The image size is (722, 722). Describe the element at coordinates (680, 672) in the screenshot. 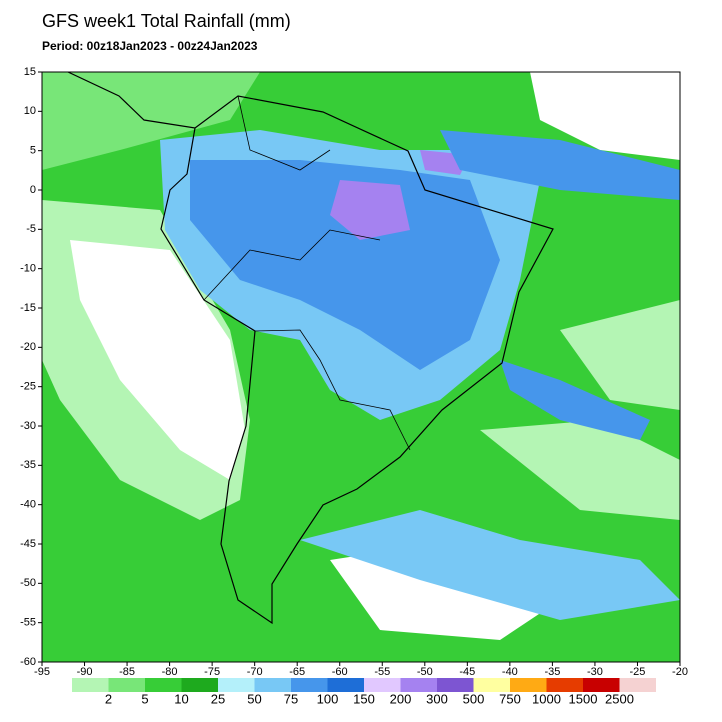

I see `x-tick-label: -20` at that location.